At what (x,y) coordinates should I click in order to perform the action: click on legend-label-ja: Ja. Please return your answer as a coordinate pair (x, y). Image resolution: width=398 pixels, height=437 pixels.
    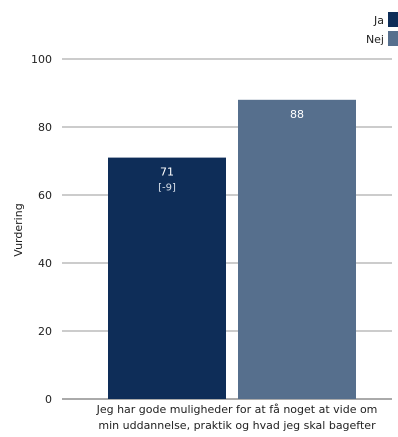
    Looking at the image, I should click on (378, 20).